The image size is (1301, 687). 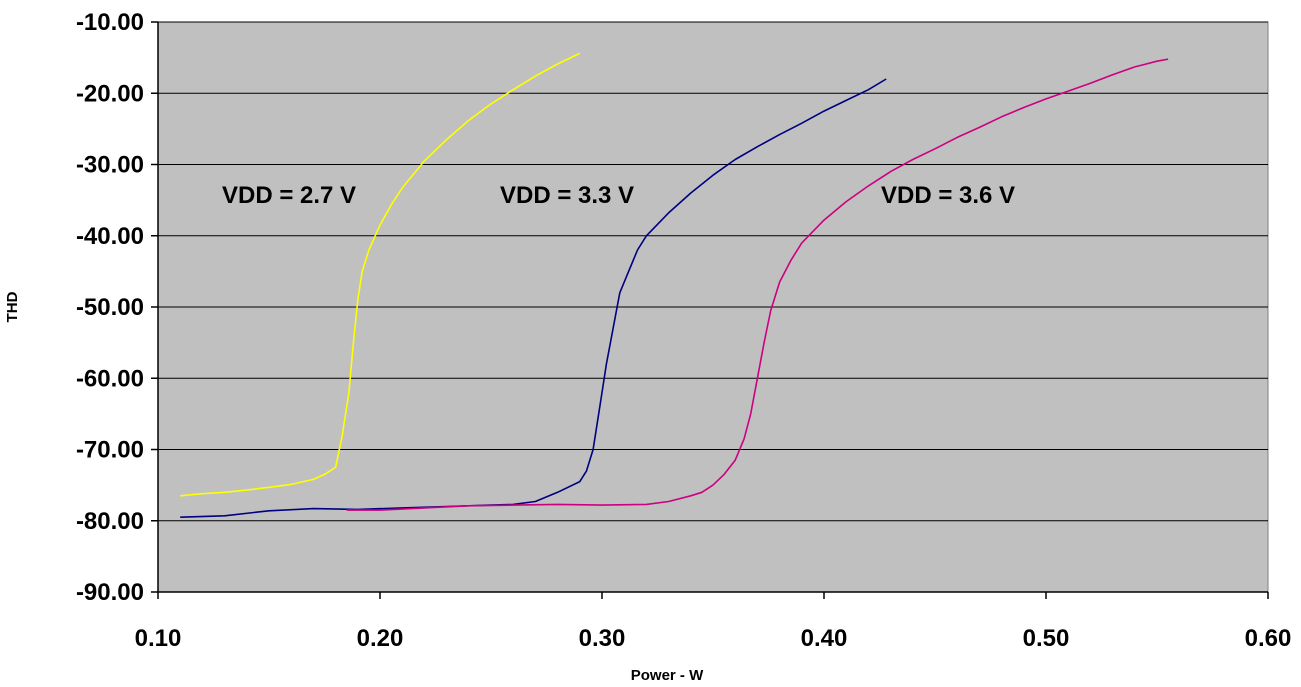 I want to click on y-tick-label: -90.00, so click(x=110, y=592).